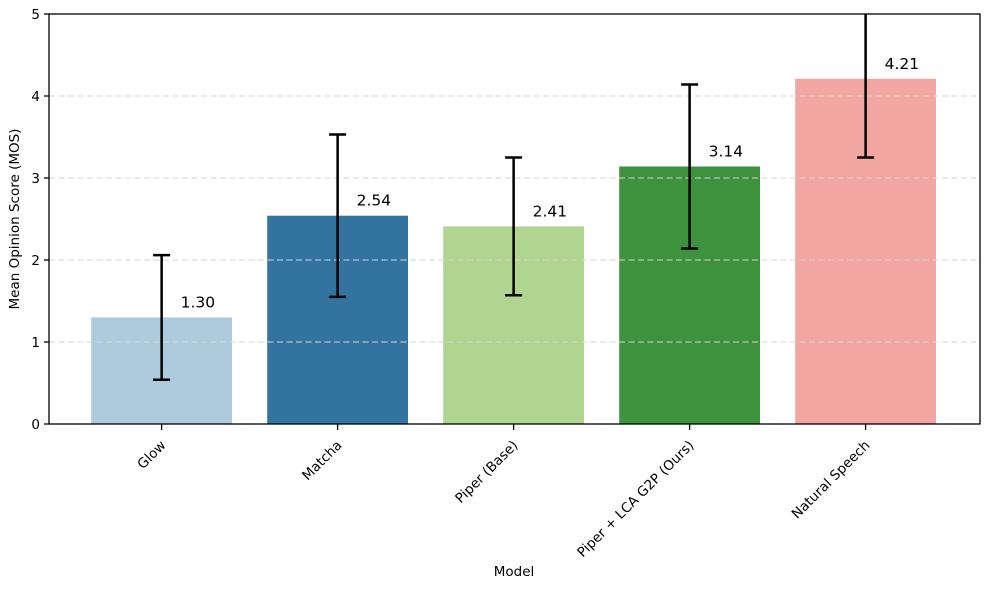 Image resolution: width=989 pixels, height=589 pixels. Describe the element at coordinates (726, 152) in the screenshot. I see `value-label-piper-lca-g2p-ours: 3.14` at that location.